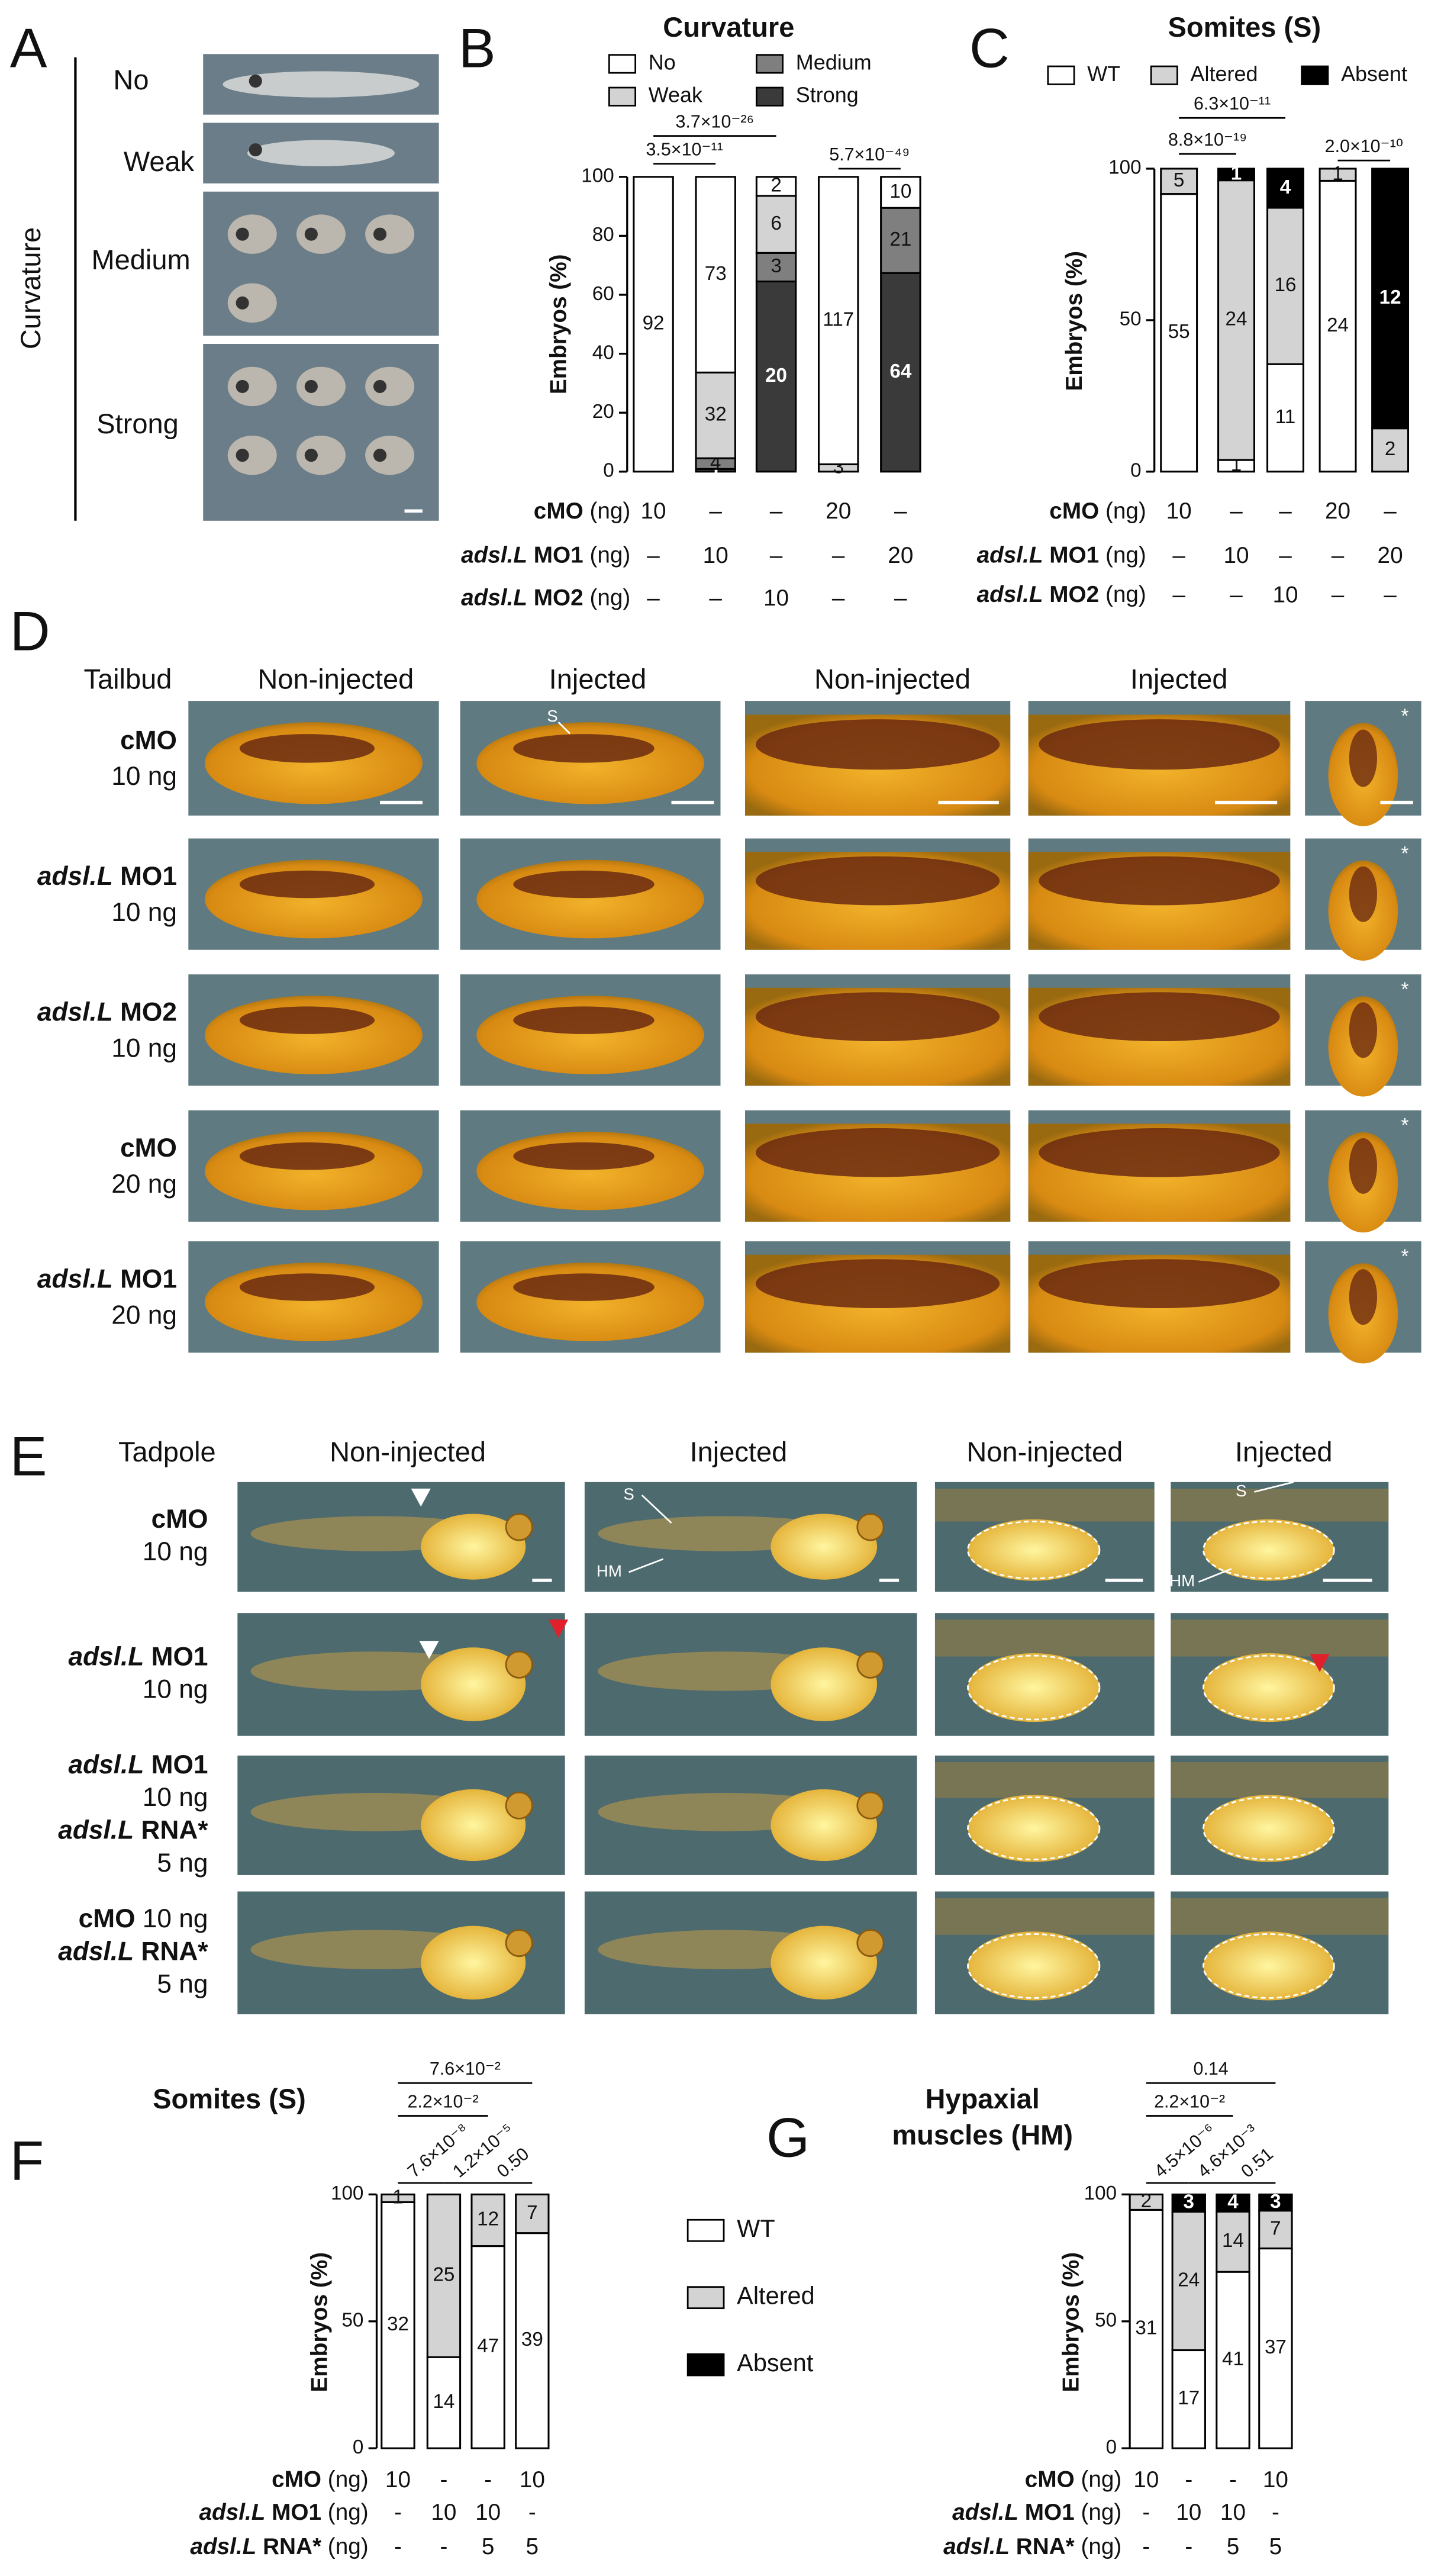 This screenshot has width=1441, height=2576. What do you see at coordinates (1286, 285) in the screenshot?
I see `data-label: 16` at bounding box center [1286, 285].